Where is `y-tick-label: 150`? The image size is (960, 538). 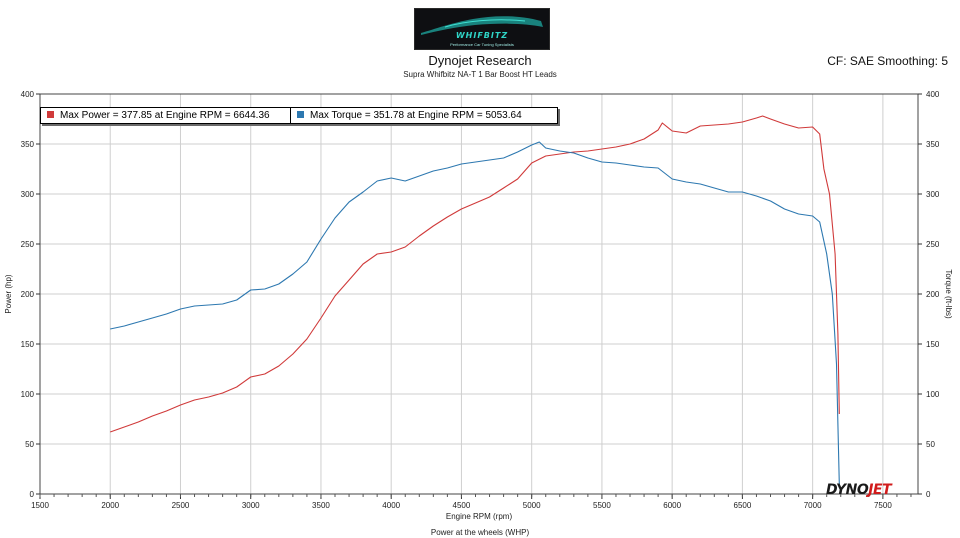 y-tick-label: 150 is located at coordinates (28, 344).